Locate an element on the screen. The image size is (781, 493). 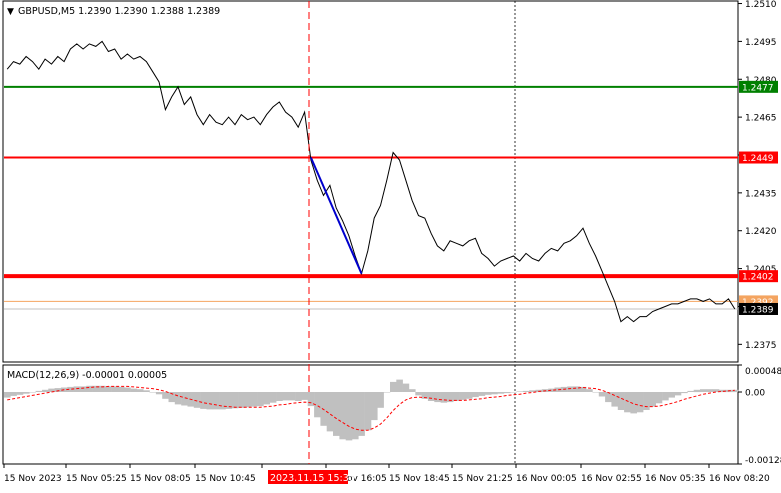
level-label-1.2449: 1.2449 is located at coordinates (758, 159).